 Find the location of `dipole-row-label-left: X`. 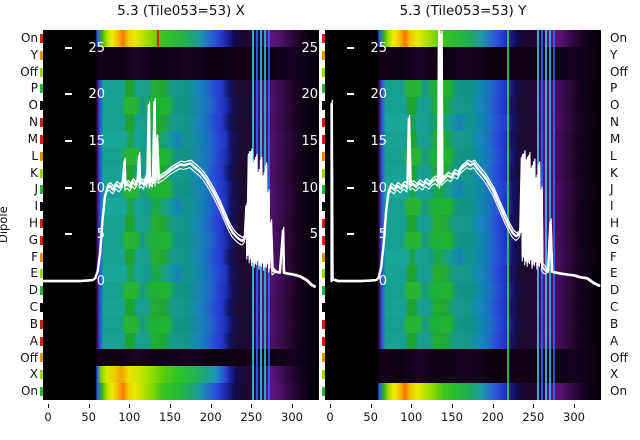

dipole-row-label-left: X is located at coordinates (33, 374).